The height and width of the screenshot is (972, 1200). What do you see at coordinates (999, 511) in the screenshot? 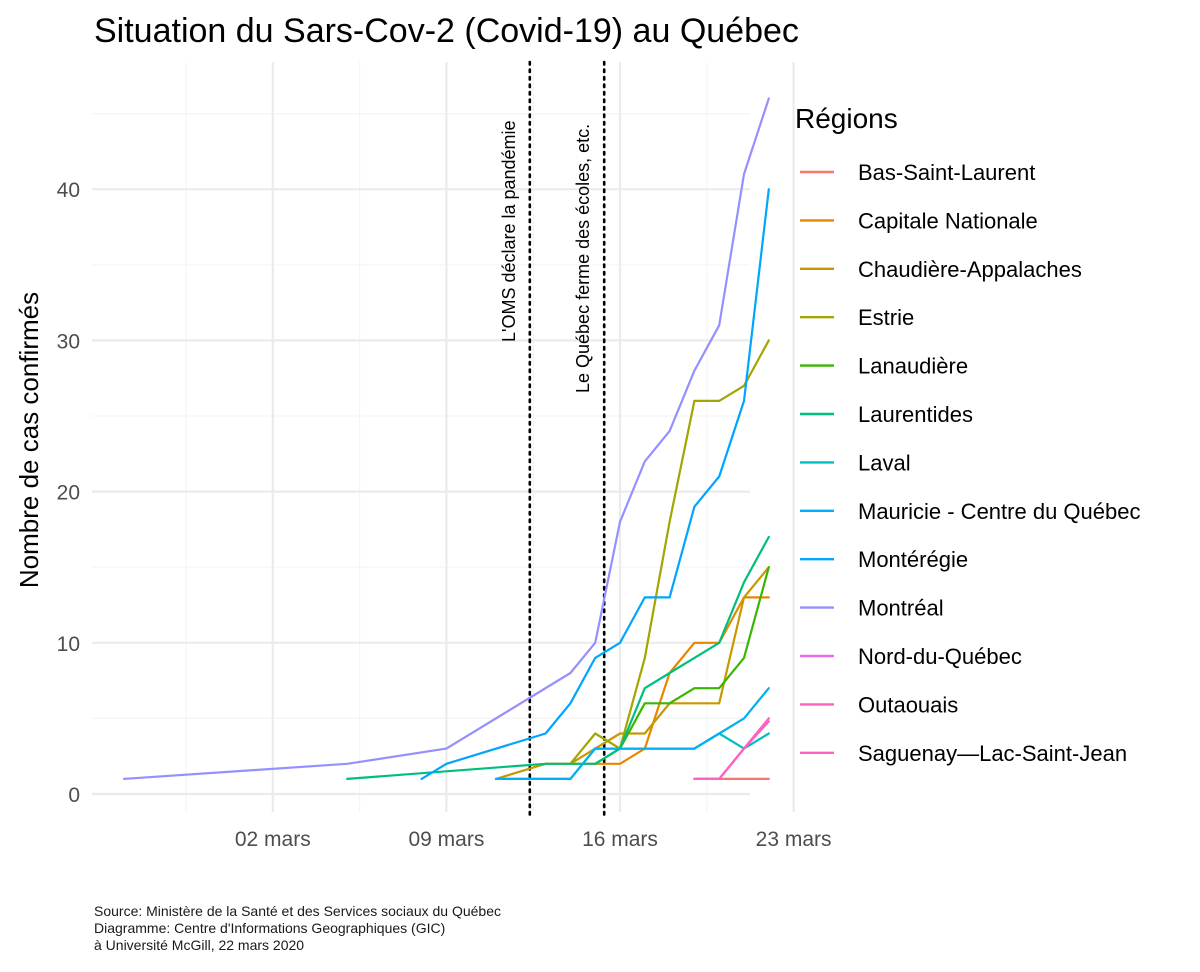
I see `legend-entry-label: Mauricie - Centre du Québec` at bounding box center [999, 511].